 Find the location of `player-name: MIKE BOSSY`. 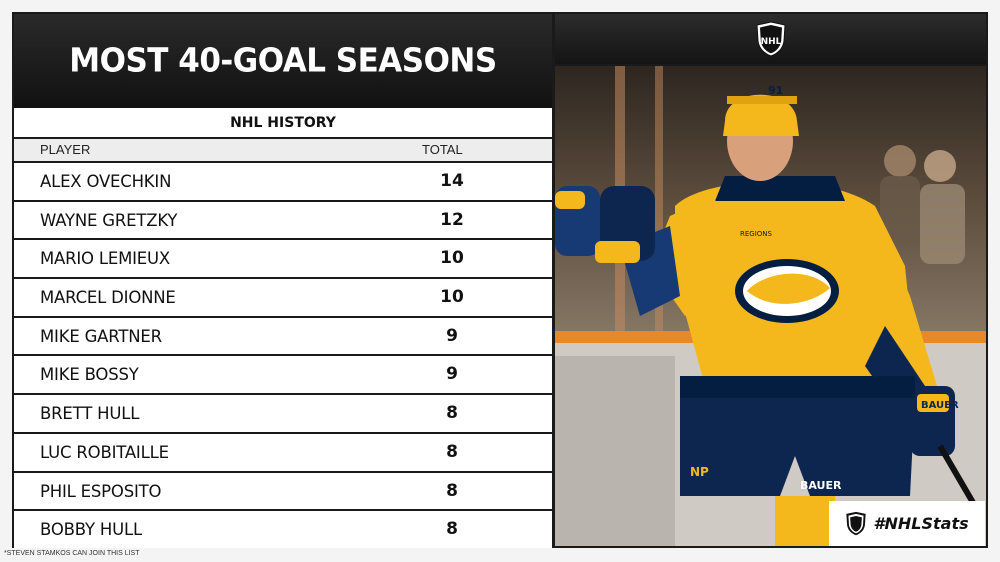

player-name: MIKE BOSSY is located at coordinates (89, 375).